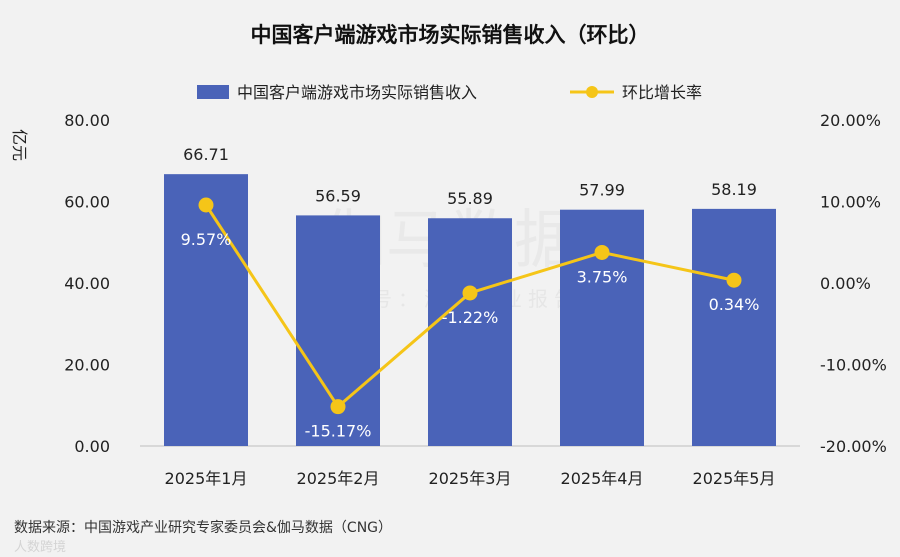 Image resolution: width=900 pixels, height=557 pixels. I want to click on y-tick-left: 40.00, so click(87, 283).